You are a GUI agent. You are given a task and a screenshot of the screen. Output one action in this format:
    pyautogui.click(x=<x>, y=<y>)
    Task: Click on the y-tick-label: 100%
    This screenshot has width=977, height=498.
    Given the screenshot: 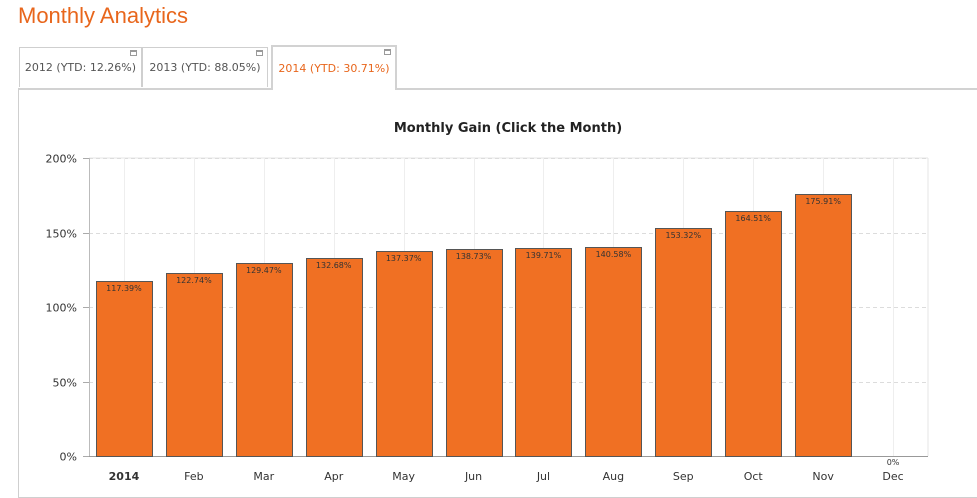 What is the action you would take?
    pyautogui.click(x=61, y=308)
    